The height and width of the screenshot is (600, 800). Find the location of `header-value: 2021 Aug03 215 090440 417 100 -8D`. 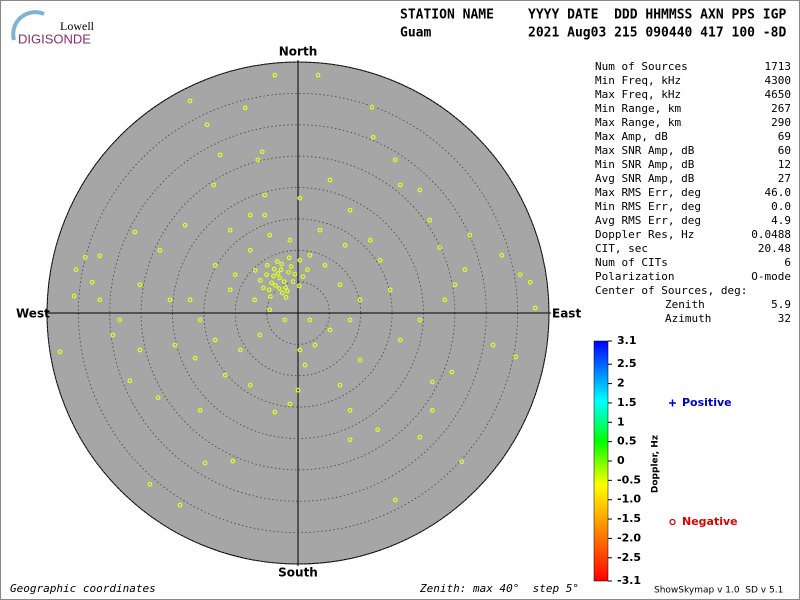

header-value: 2021 Aug03 215 090440 417 100 -8D is located at coordinates (657, 33).